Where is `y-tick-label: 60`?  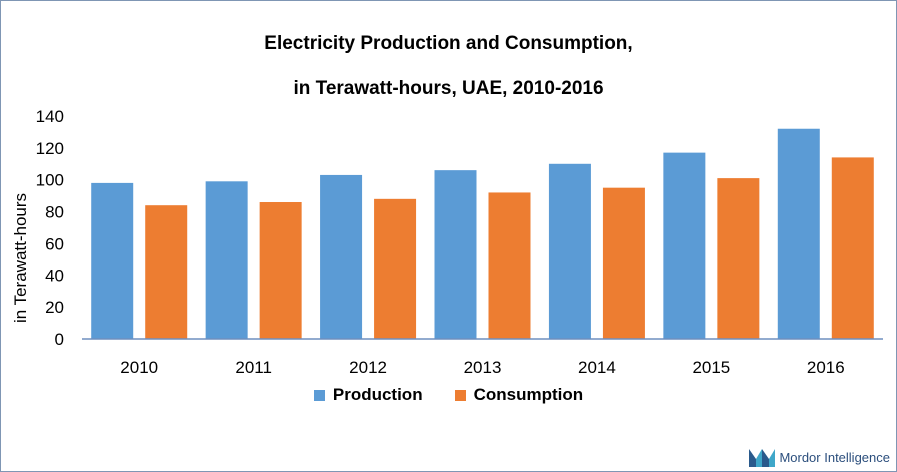 y-tick-label: 60 is located at coordinates (54, 243).